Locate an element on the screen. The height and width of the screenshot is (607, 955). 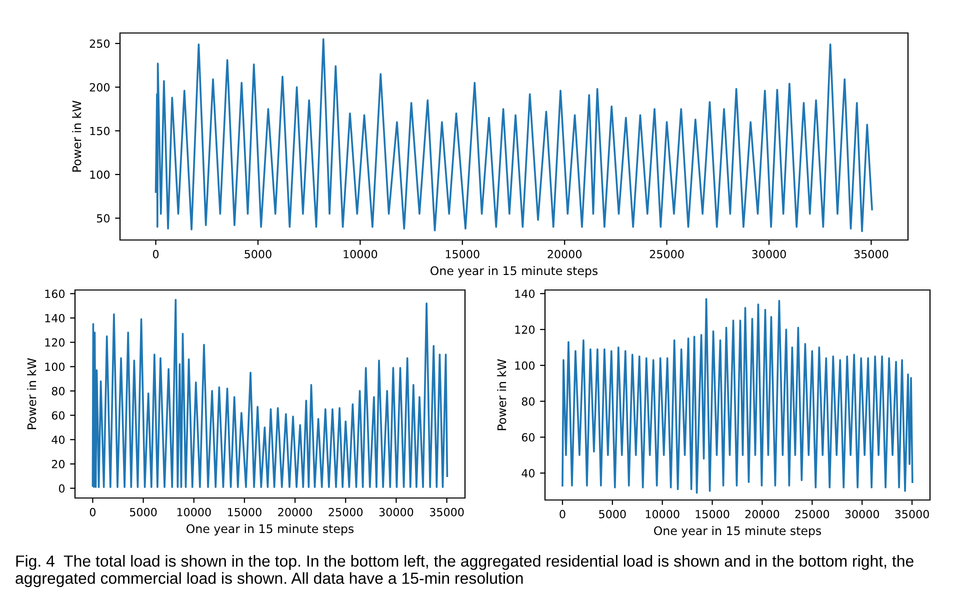
y-tick-label: 50 is located at coordinates (103, 218).